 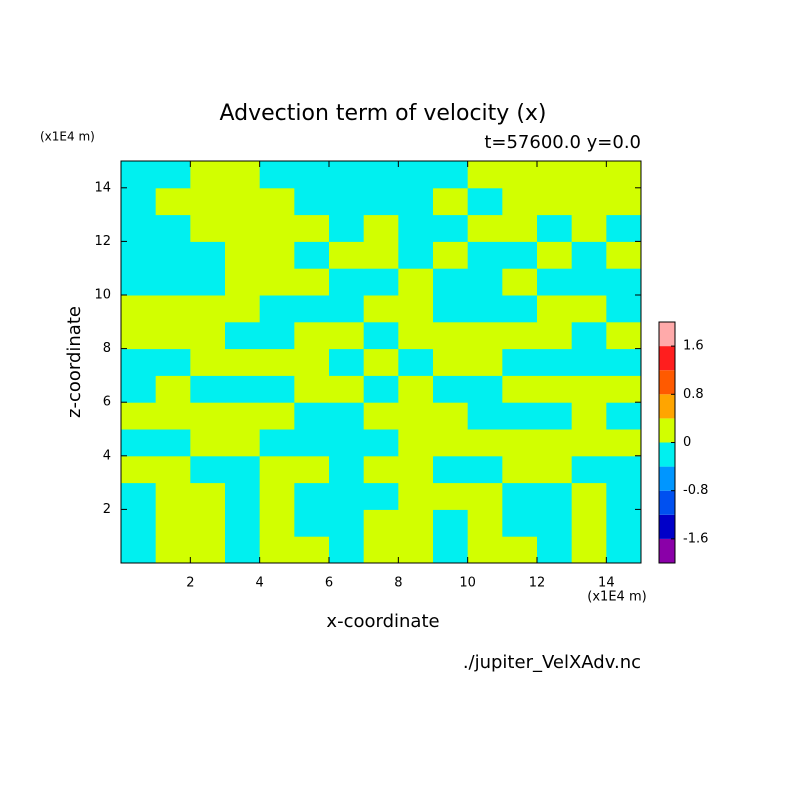 I want to click on chart-subtitle: t=57600.0 y=0.0, so click(x=562, y=142).